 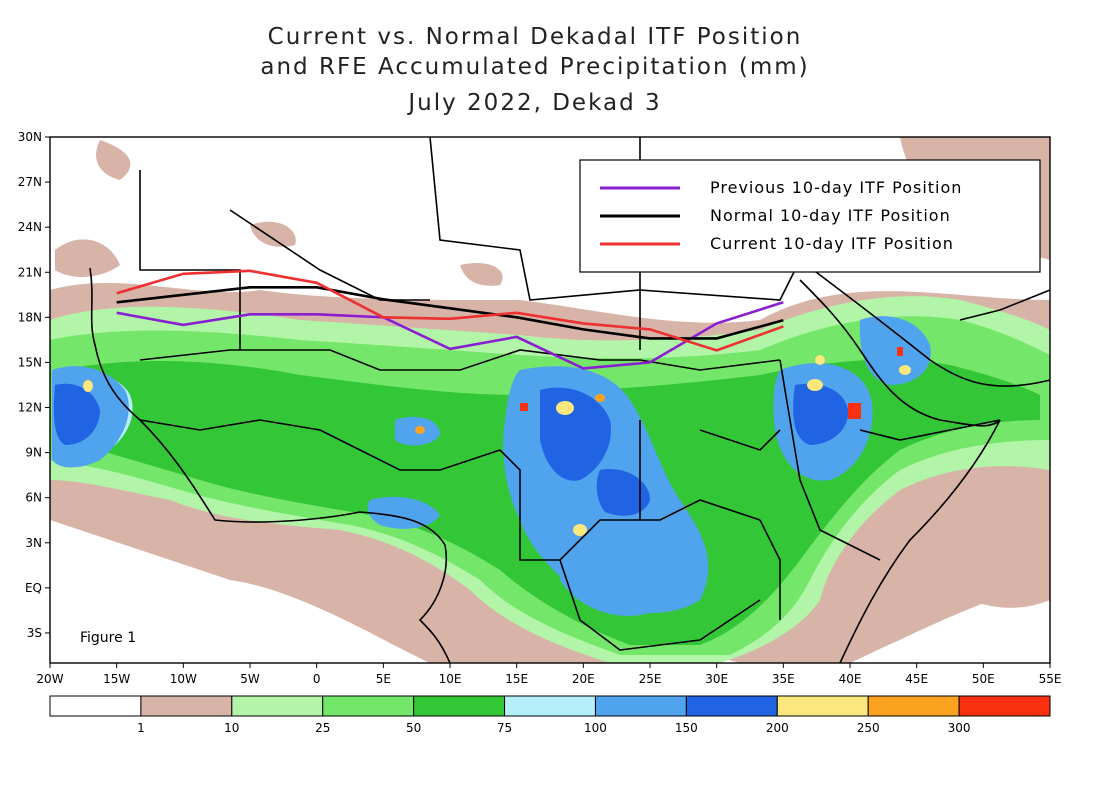 I want to click on legend-label-previous: Previous 10-day ITF Position, so click(x=836, y=187).